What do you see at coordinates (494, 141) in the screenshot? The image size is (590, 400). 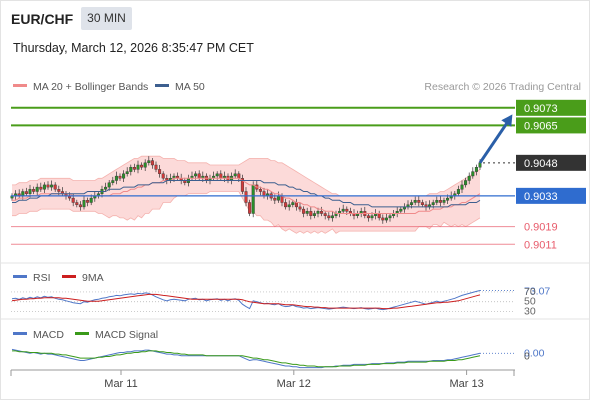 I see `forecast-arrow-shaft` at bounding box center [494, 141].